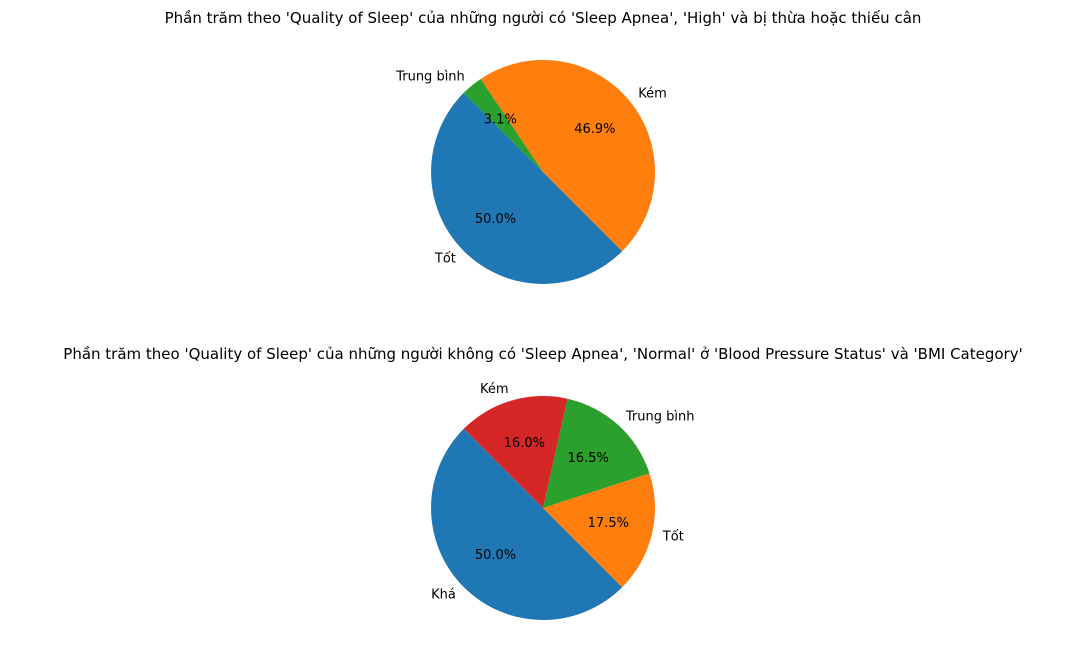 This screenshot has height=662, width=1086. I want to click on chart-2-labels: Khá 50.0% Tốt 17.5% Trung bình 16.5% Kém 16.0%, so click(562, 492).